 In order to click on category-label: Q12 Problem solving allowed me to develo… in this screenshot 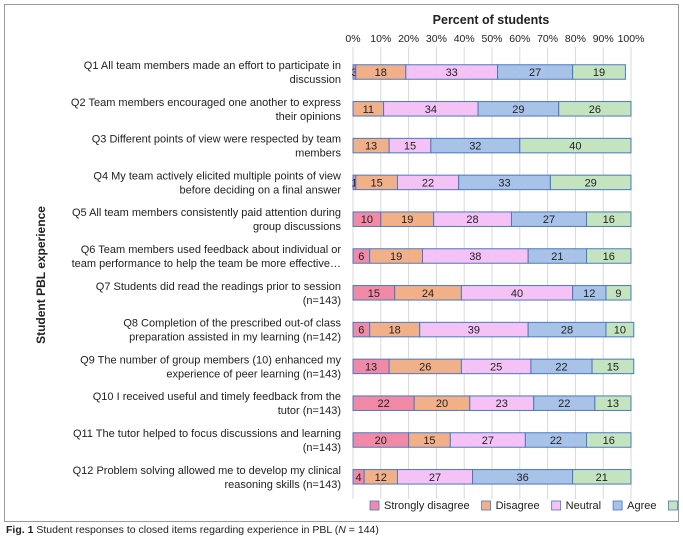, I will do `click(207, 478)`.